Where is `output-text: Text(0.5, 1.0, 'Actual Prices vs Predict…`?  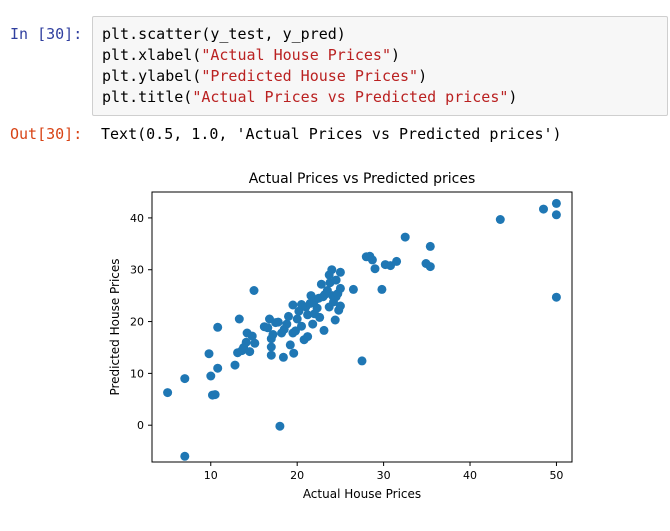
output-text: Text(0.5, 1.0, 'Actual Prices vs Predict… is located at coordinates (331, 134).